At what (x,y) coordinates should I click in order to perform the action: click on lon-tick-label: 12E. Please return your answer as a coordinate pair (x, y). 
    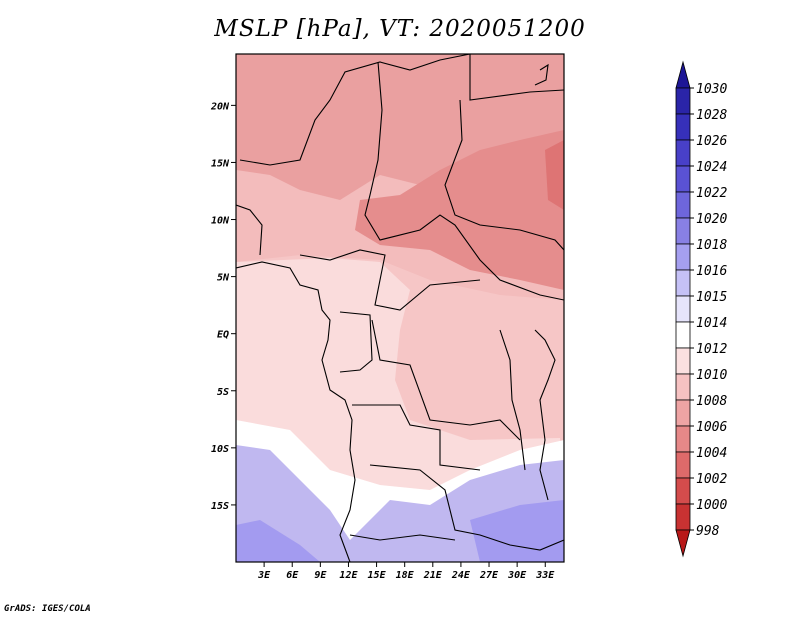
    Looking at the image, I should click on (348, 575).